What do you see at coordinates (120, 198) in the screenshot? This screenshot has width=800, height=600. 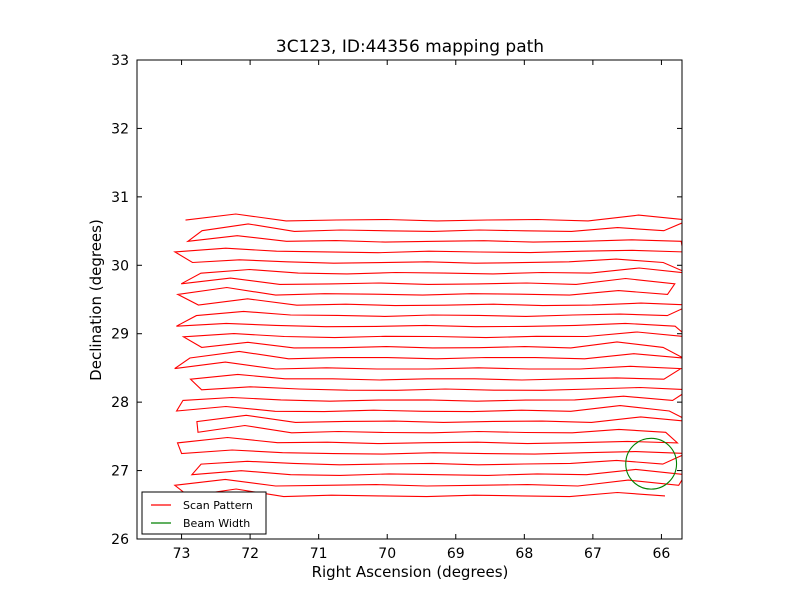 I see `y-tick-label: 31` at bounding box center [120, 198].